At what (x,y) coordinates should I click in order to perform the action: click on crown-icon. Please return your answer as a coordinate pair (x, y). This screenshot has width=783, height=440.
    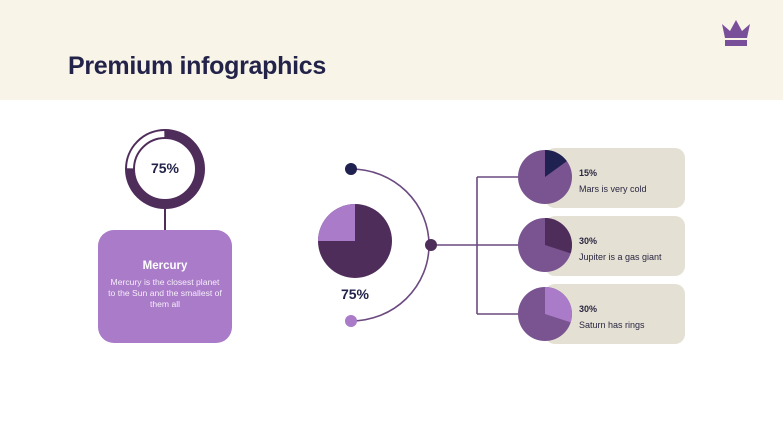
    Looking at the image, I should click on (736, 33).